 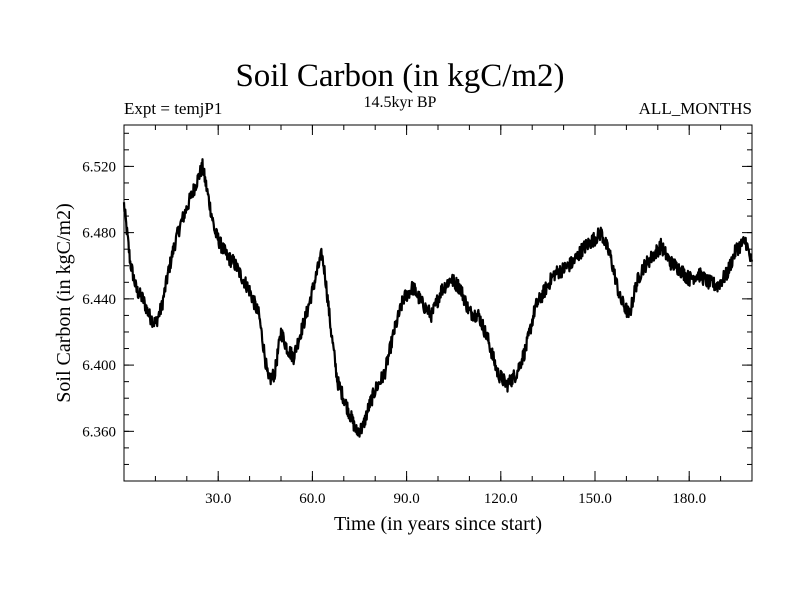 I want to click on y-tick-label: 6.440, so click(x=99, y=300).